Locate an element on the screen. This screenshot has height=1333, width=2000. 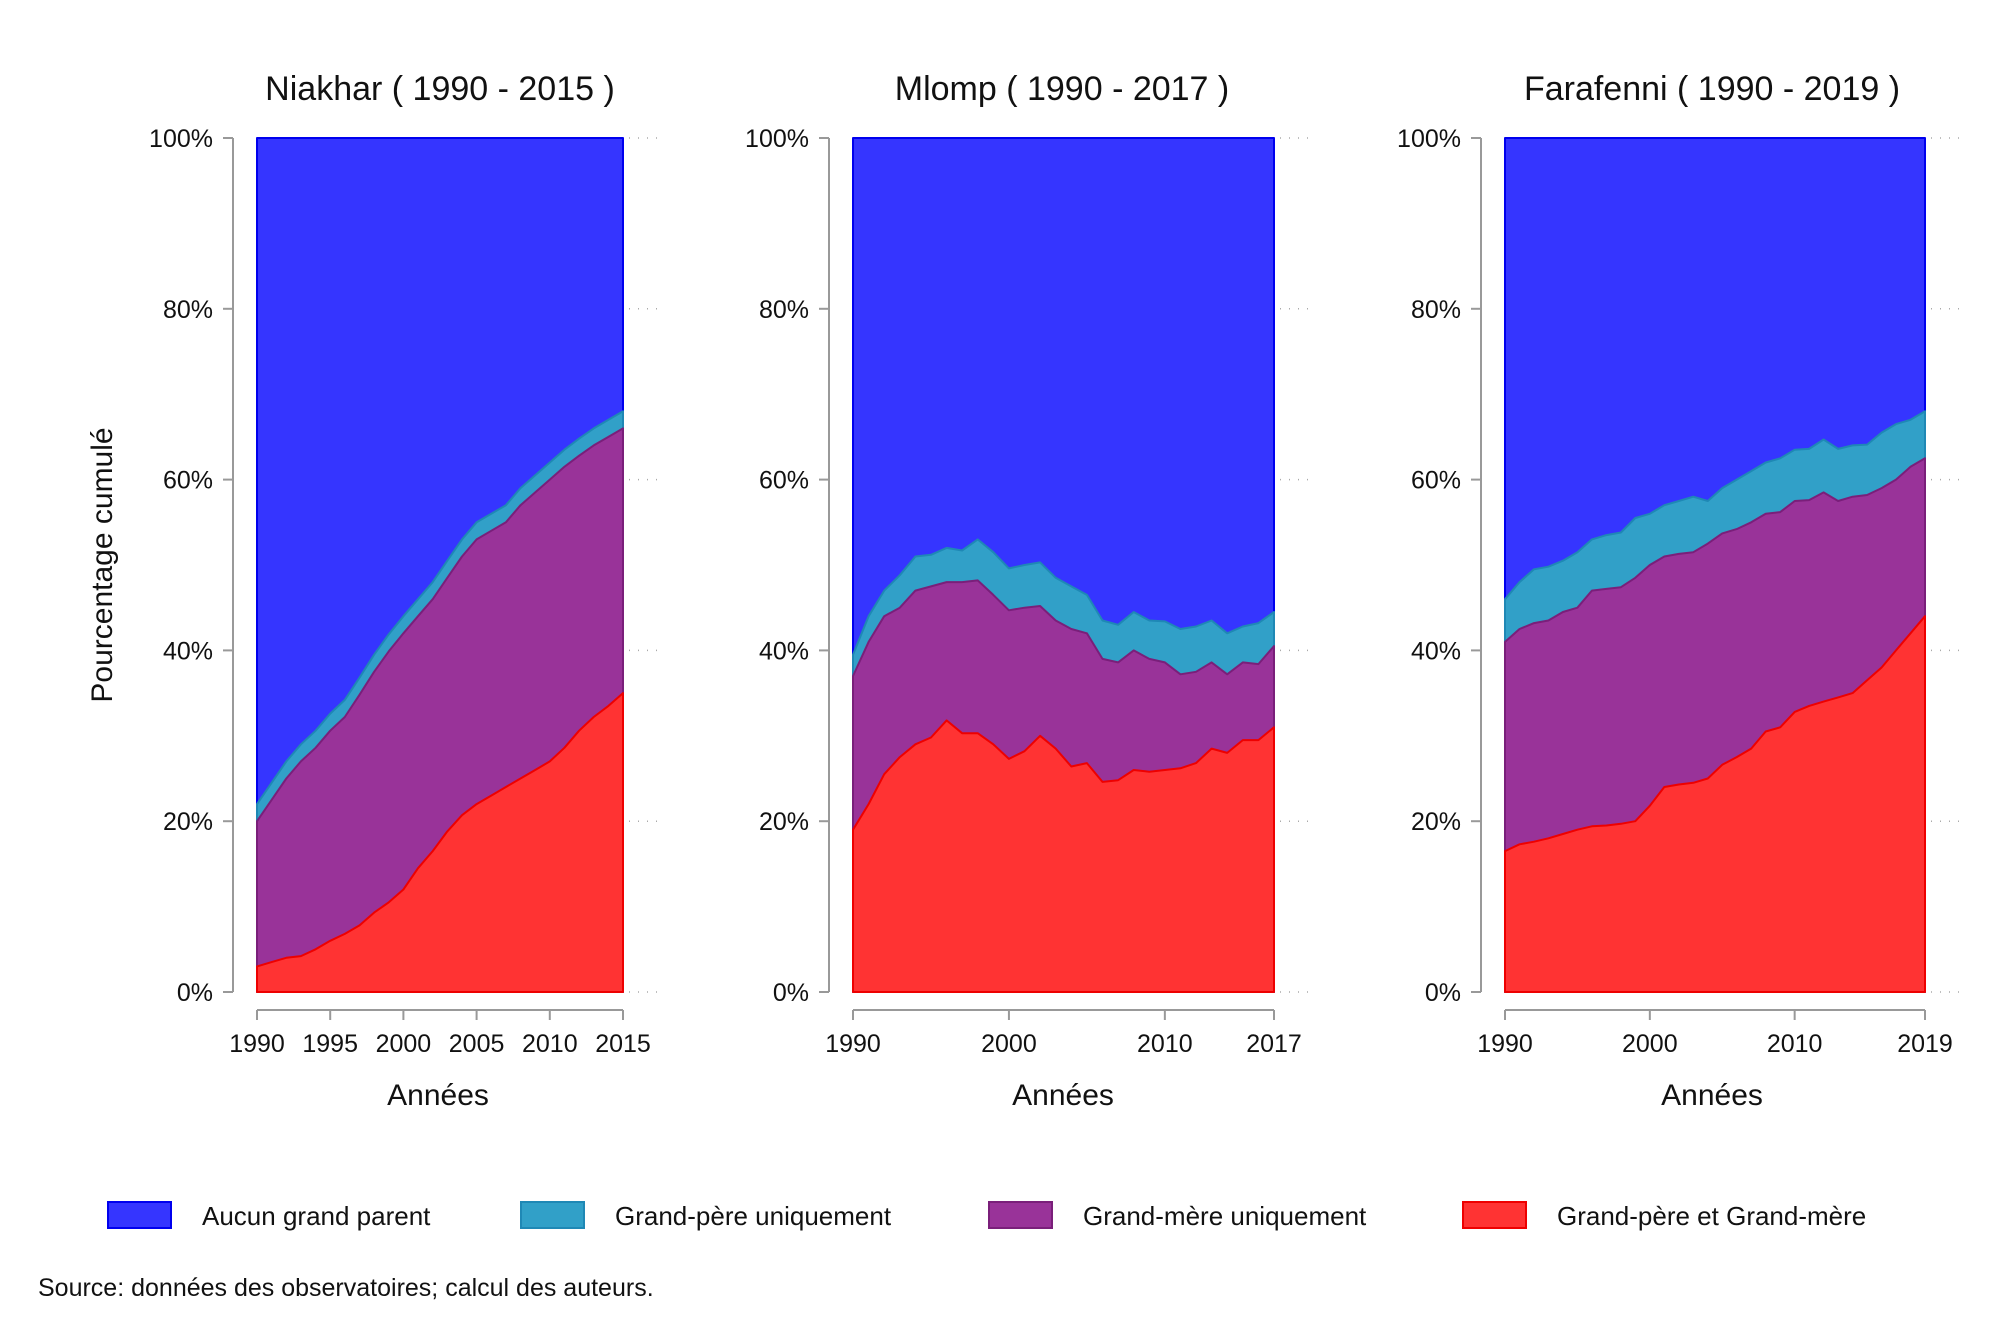
legend-item: Grand-mère uniquement is located at coordinates (1177, 1216).